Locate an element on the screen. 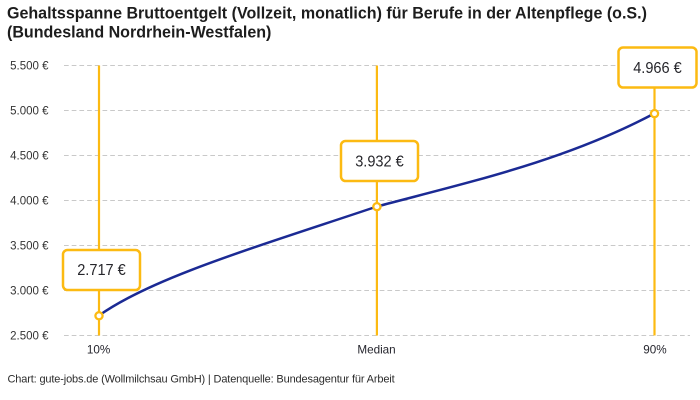  svg-text: 2.717 € is located at coordinates (101, 271).